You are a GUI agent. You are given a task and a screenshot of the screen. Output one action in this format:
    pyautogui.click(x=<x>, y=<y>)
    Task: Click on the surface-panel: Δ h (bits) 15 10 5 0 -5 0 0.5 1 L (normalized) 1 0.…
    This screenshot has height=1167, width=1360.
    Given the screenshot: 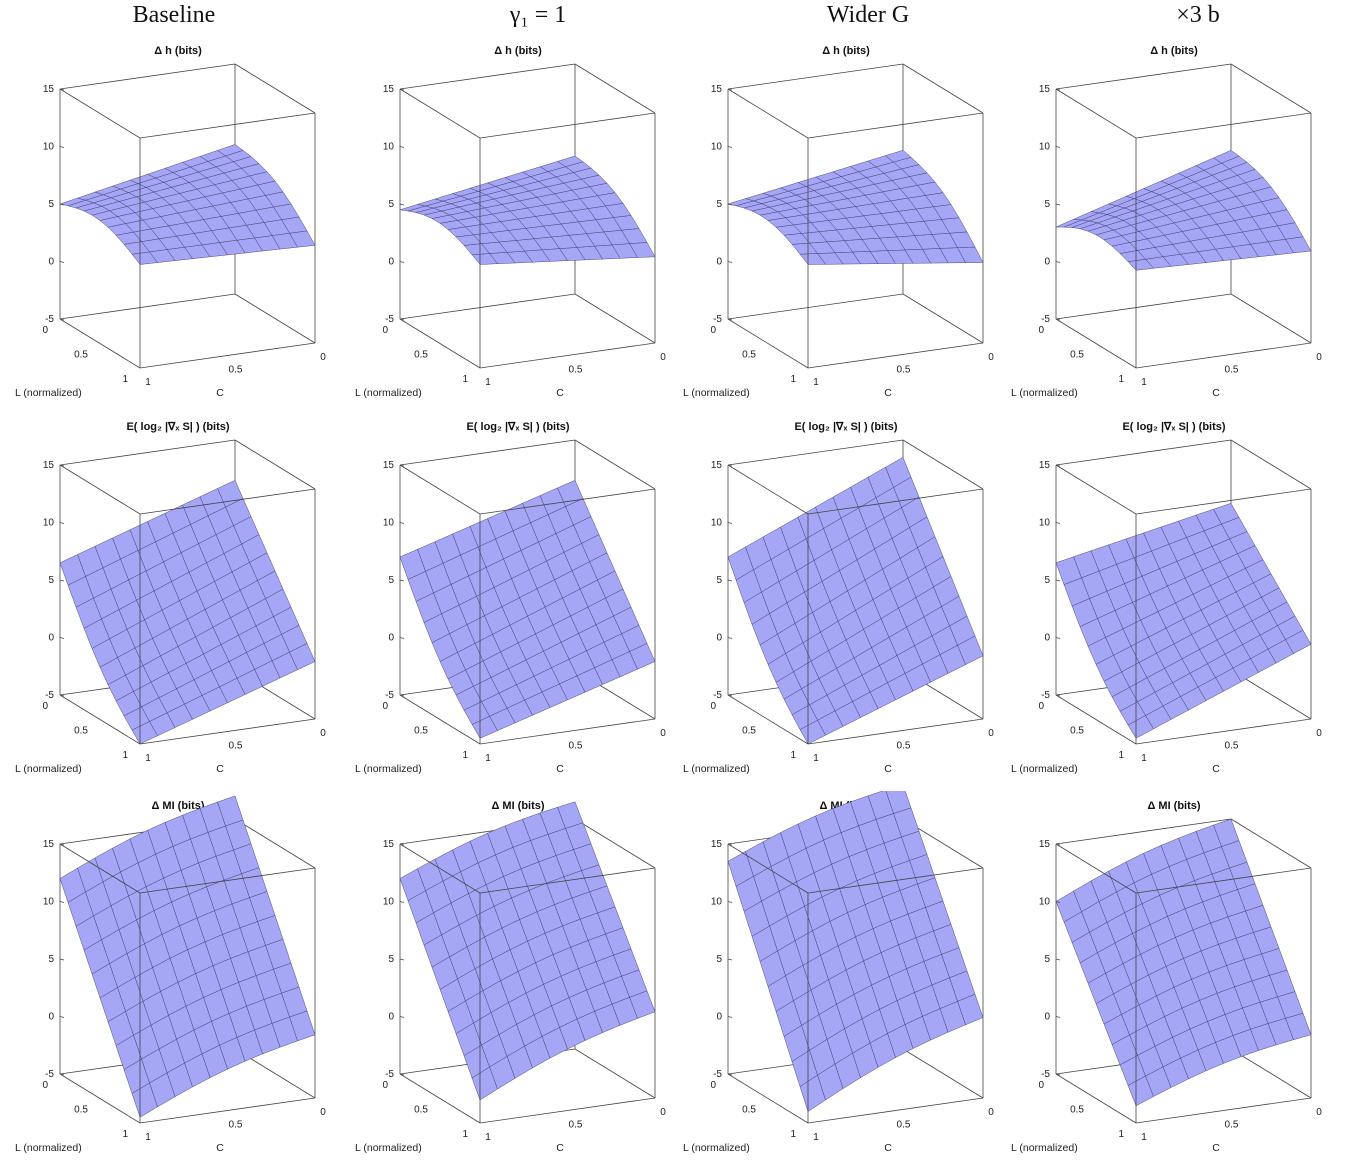 What is the action you would take?
    pyautogui.click(x=170, y=224)
    